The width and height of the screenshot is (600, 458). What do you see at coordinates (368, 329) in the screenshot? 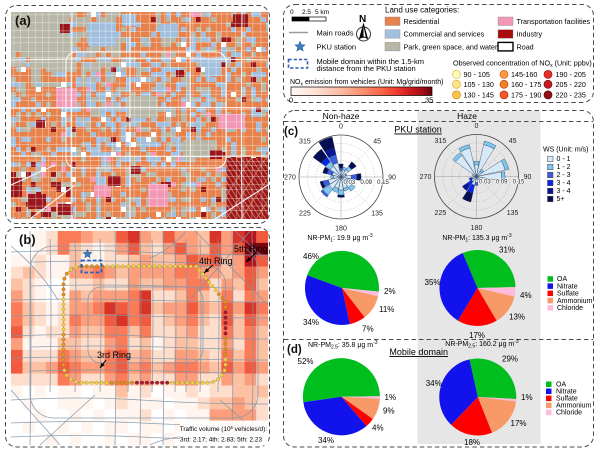
I see `svg-text: 7%` at bounding box center [368, 329].